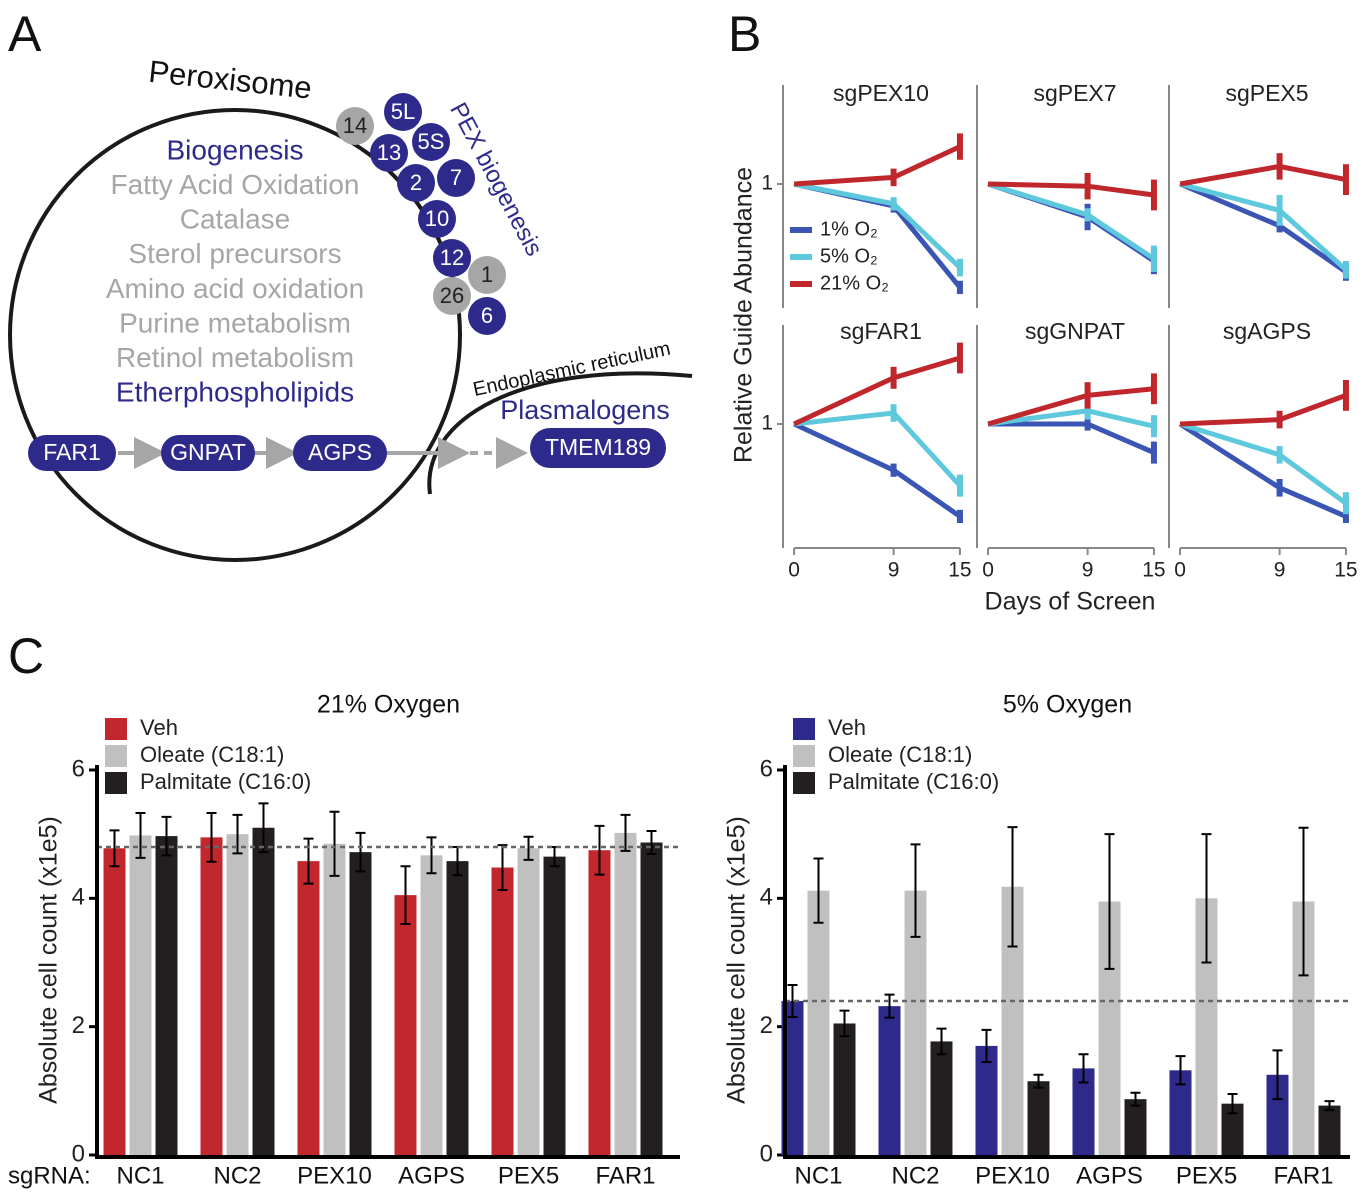 The image size is (1363, 1201). I want to click on x-tick-label: PEX10, so click(1012, 1175).